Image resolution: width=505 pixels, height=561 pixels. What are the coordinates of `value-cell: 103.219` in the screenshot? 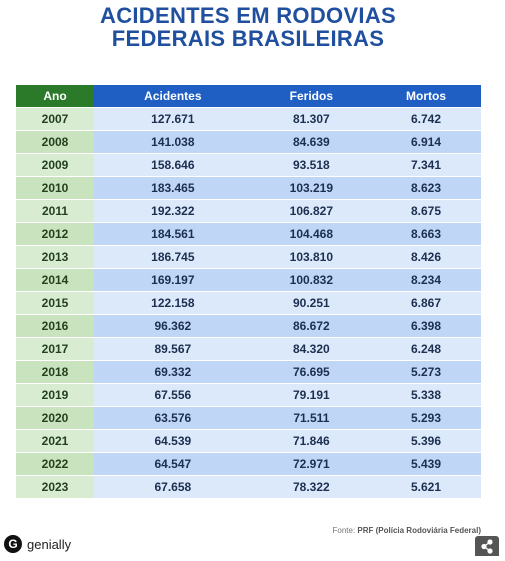 It's located at (311, 188).